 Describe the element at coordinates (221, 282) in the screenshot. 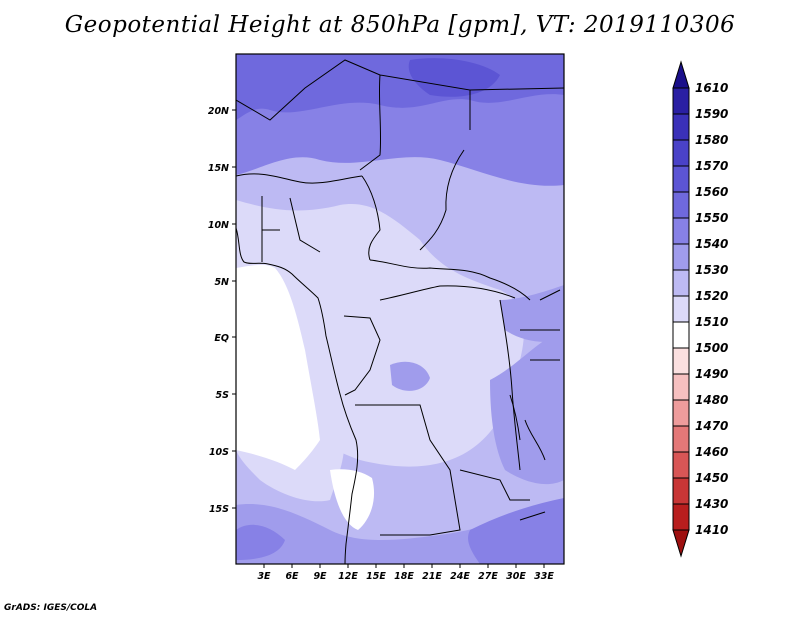

I see `lat-label: 5N` at that location.